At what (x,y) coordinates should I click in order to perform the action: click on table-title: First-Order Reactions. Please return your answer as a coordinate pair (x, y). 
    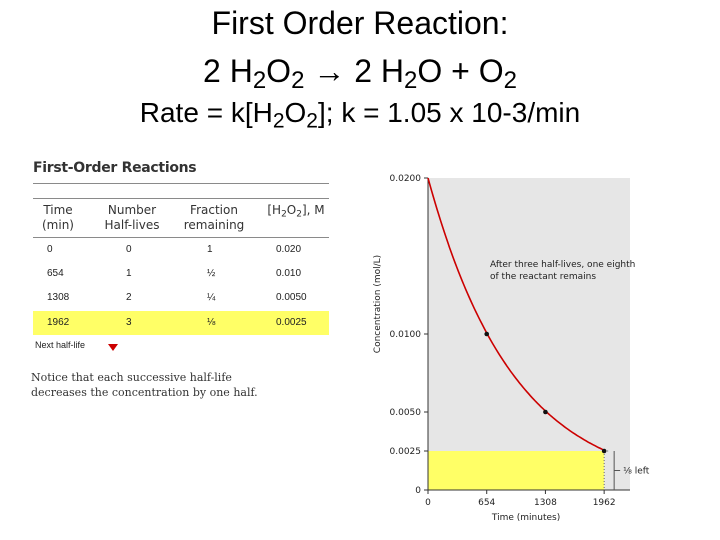
    Looking at the image, I should click on (115, 168).